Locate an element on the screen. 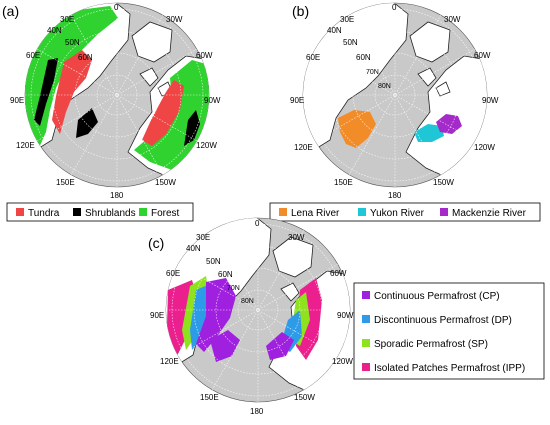 This screenshot has height=425, width=550. map-a-shrubland-region-na is located at coordinates (192, 128).